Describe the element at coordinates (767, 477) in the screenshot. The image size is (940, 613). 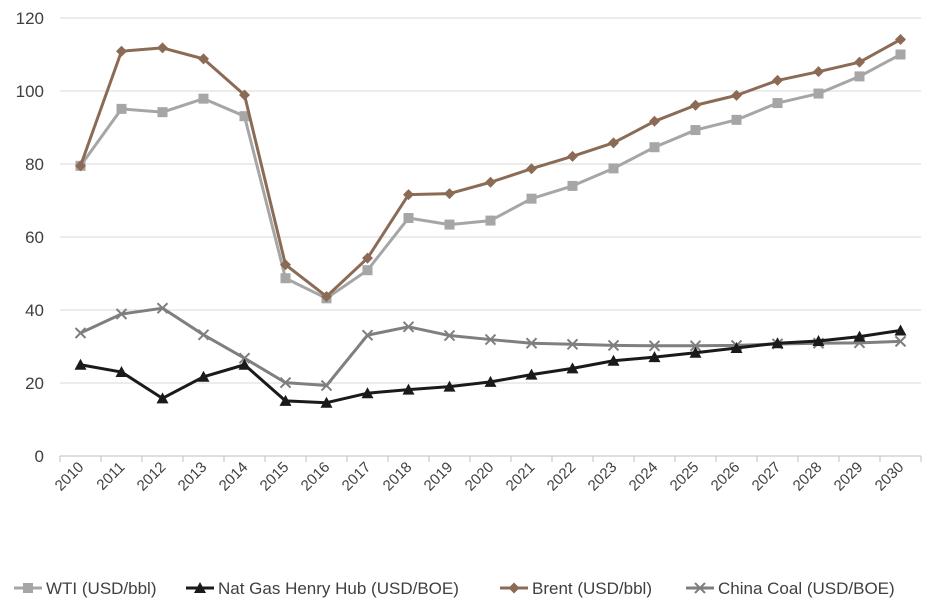
I see `x-tick-label: 2027` at that location.